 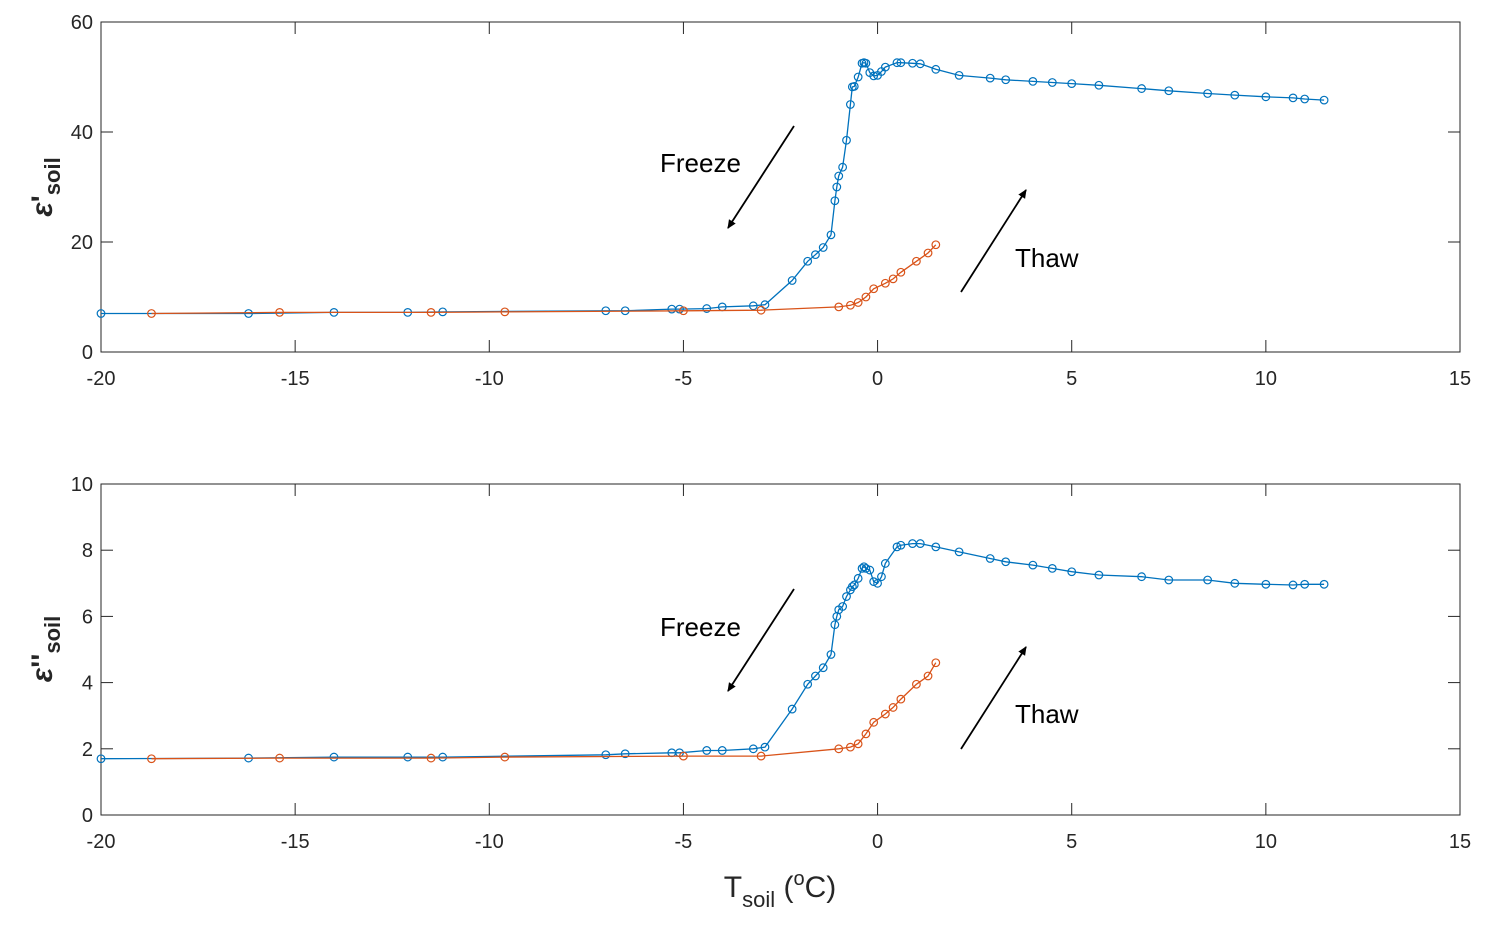 I want to click on y-tick-label: 2, so click(x=87, y=750).